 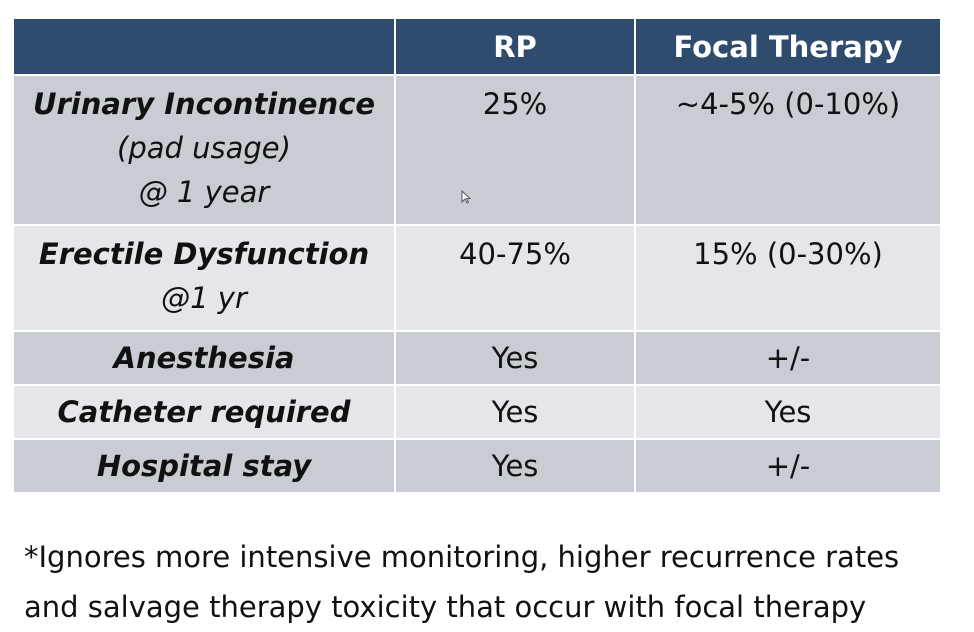 I want to click on table-header-row: RP Focal Therapy, so click(x=477, y=46).